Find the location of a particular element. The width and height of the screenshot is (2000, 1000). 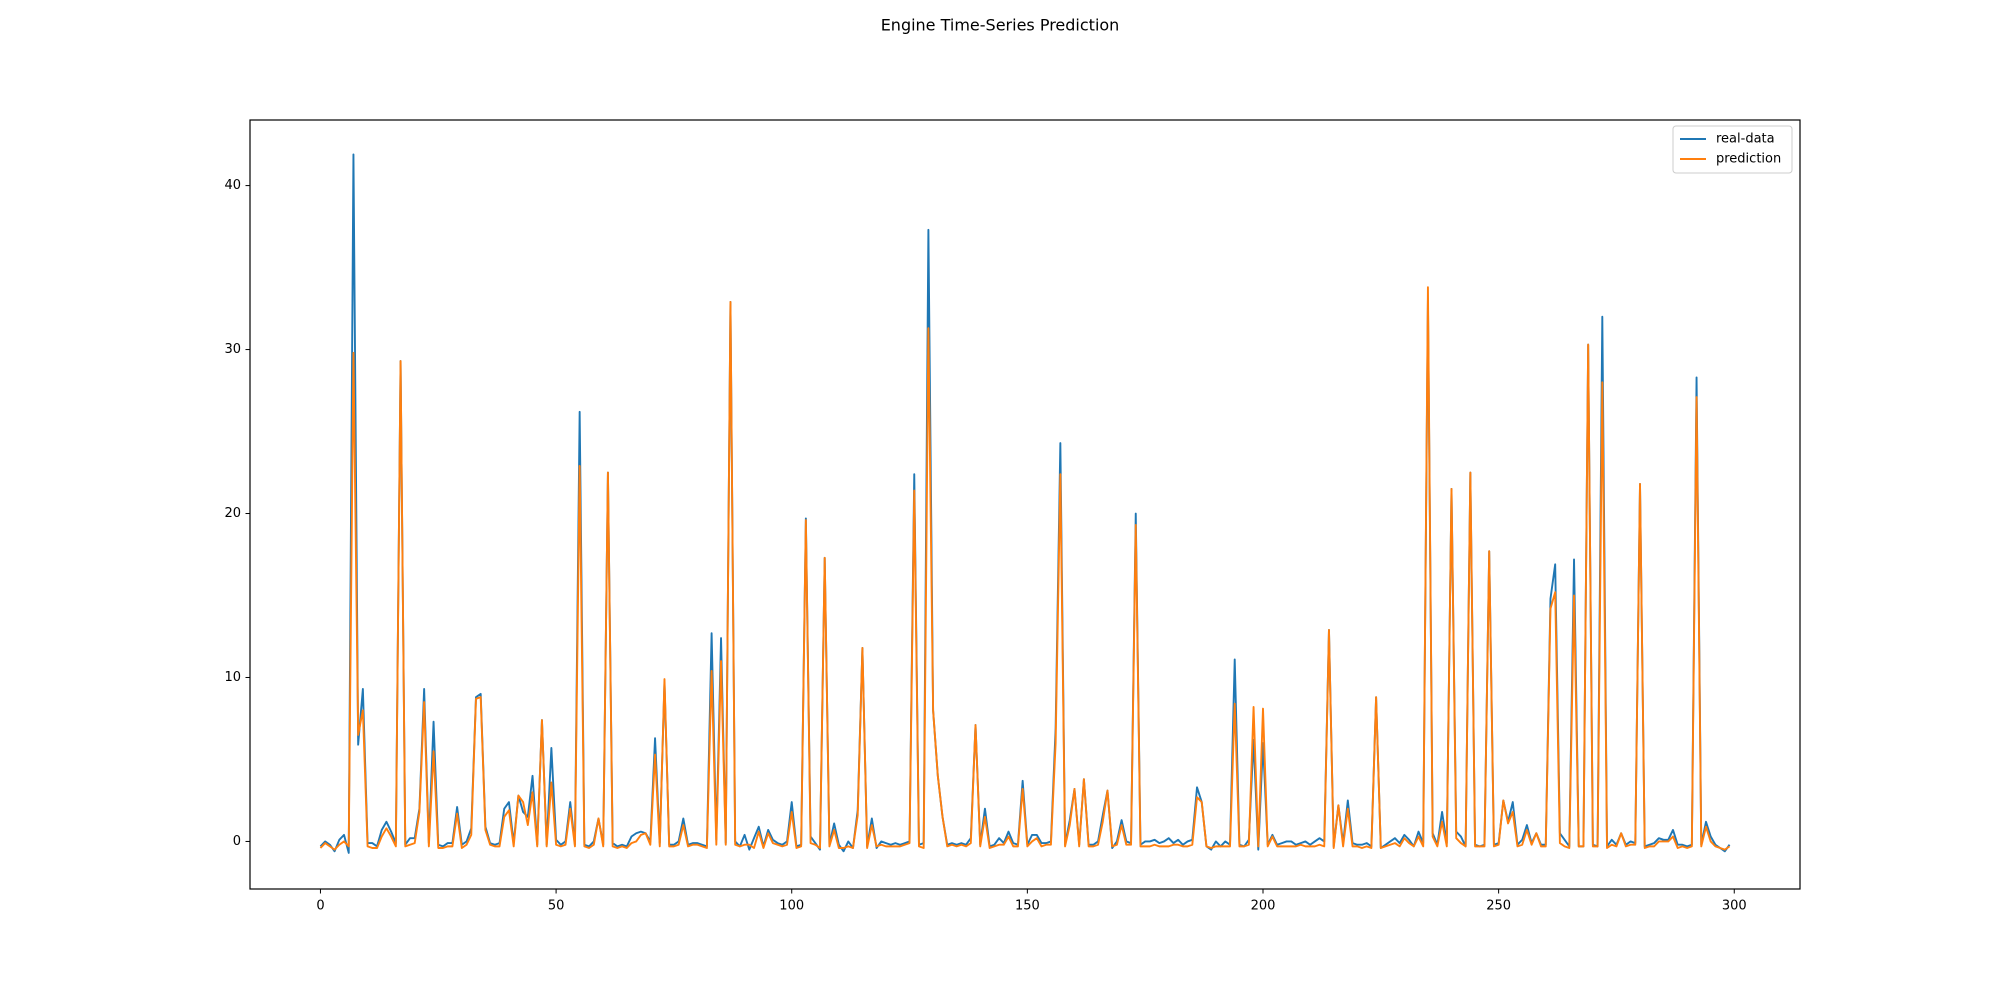

legend-box is located at coordinates (1732, 149).